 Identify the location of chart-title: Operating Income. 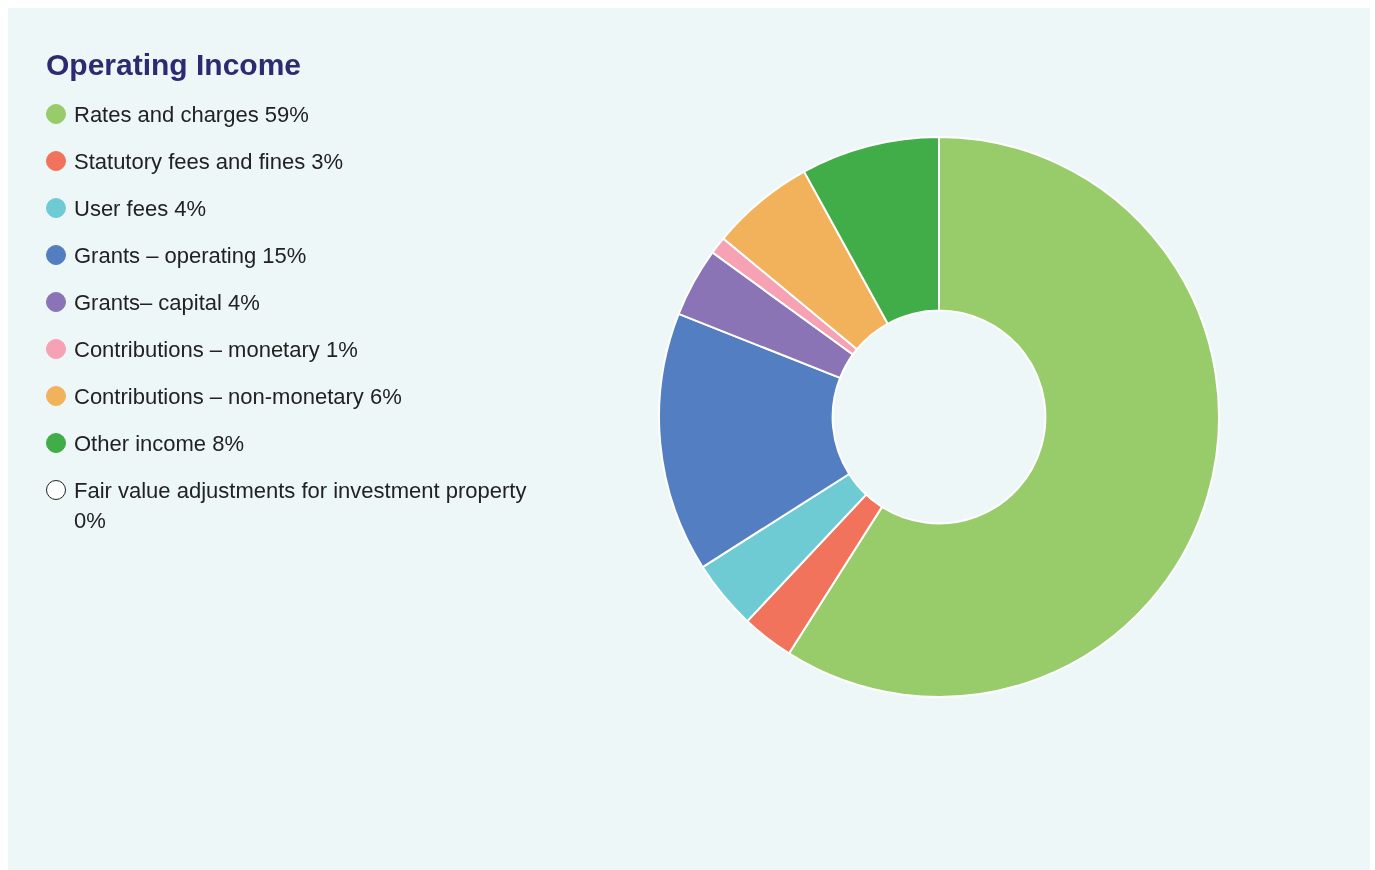
(174, 65).